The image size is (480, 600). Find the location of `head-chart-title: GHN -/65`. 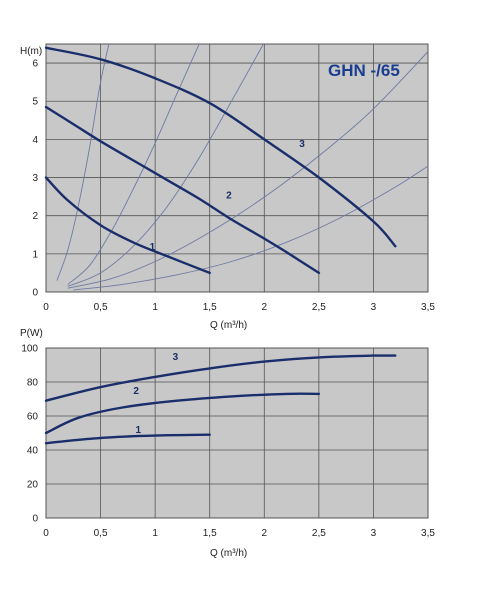

head-chart-title: GHN -/65 is located at coordinates (364, 70).